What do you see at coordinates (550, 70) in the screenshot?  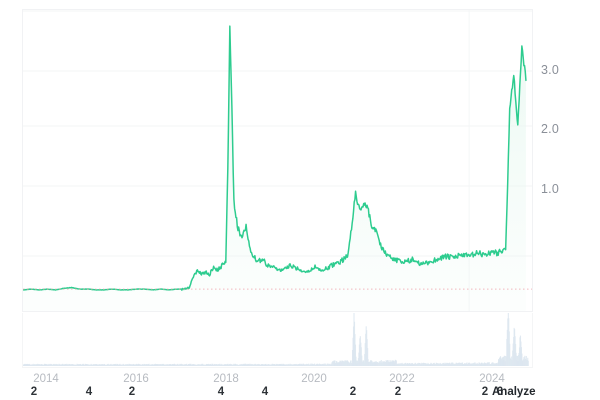 I see `y-axis-tick-label: 3.0` at bounding box center [550, 70].